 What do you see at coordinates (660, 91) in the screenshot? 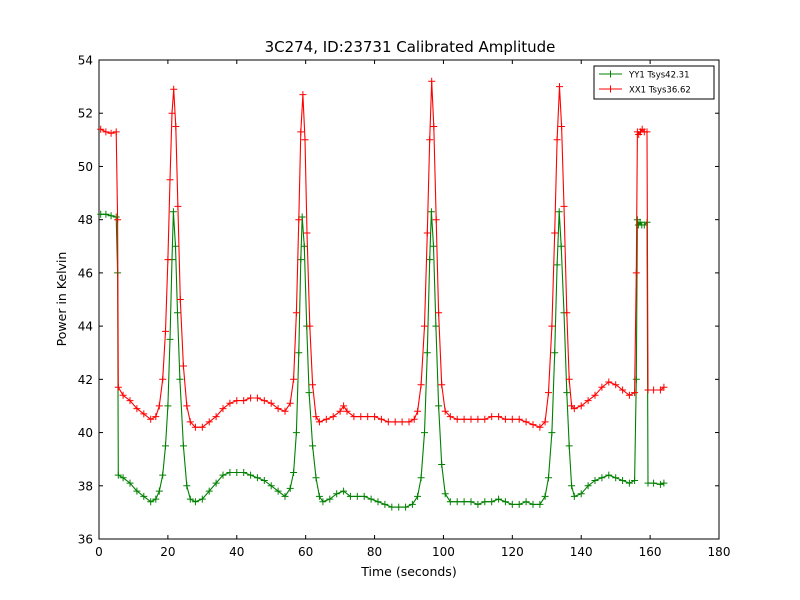
I see `legend-label: XX1 Tsys36.62` at bounding box center [660, 91].